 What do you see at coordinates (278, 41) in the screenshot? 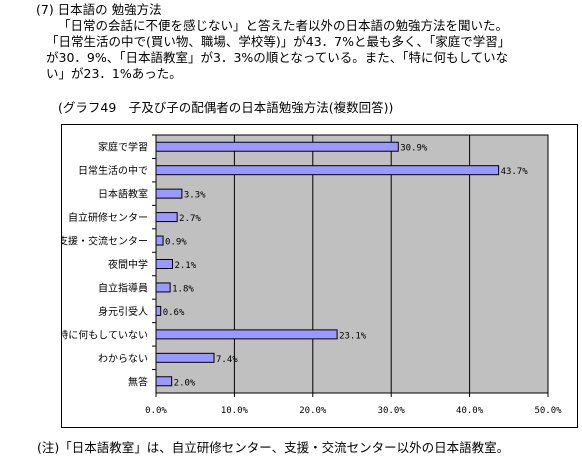
I see `paragraph-line-2: 「日常生活の中で(買い物、職場、学校等)」が43．7%と最も多く、「家庭で学習」` at bounding box center [278, 41].